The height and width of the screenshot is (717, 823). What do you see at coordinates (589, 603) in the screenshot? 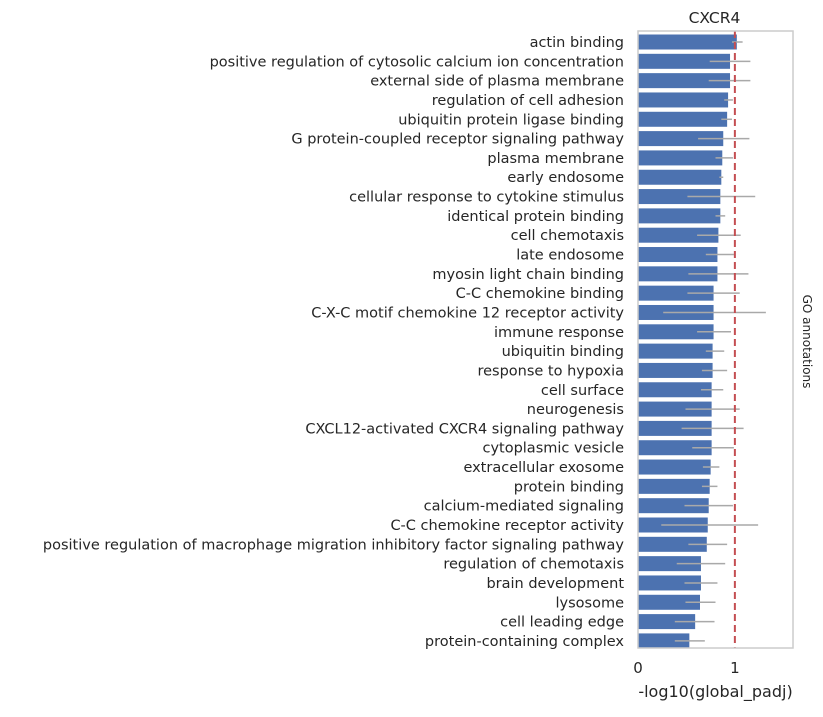
I see `category-label: lysosome` at bounding box center [589, 603].